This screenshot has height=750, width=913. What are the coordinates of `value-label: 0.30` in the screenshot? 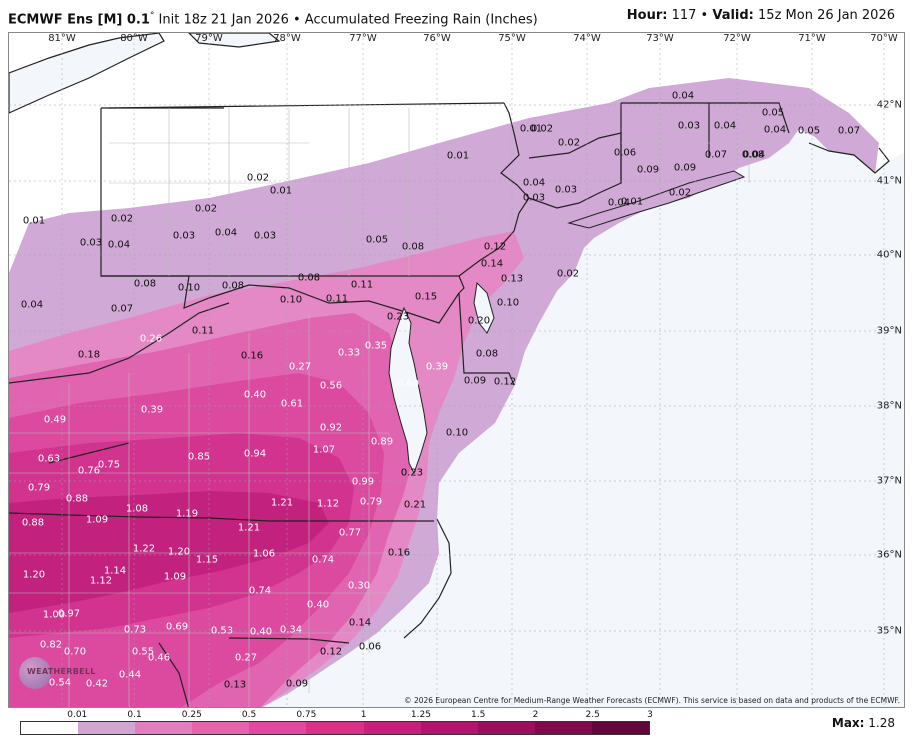 It's located at (359, 586).